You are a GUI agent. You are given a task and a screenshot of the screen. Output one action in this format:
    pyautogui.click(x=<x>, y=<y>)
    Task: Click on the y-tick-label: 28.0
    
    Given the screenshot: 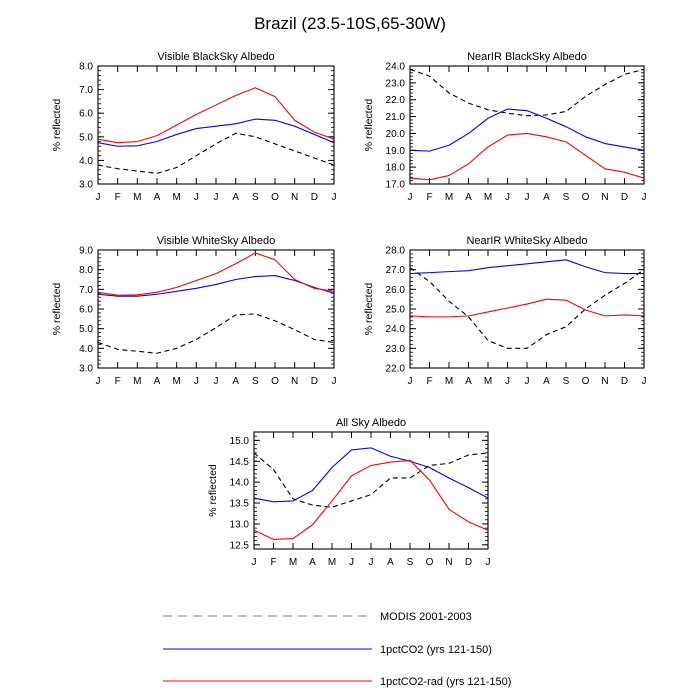 What is the action you would take?
    pyautogui.click(x=396, y=251)
    